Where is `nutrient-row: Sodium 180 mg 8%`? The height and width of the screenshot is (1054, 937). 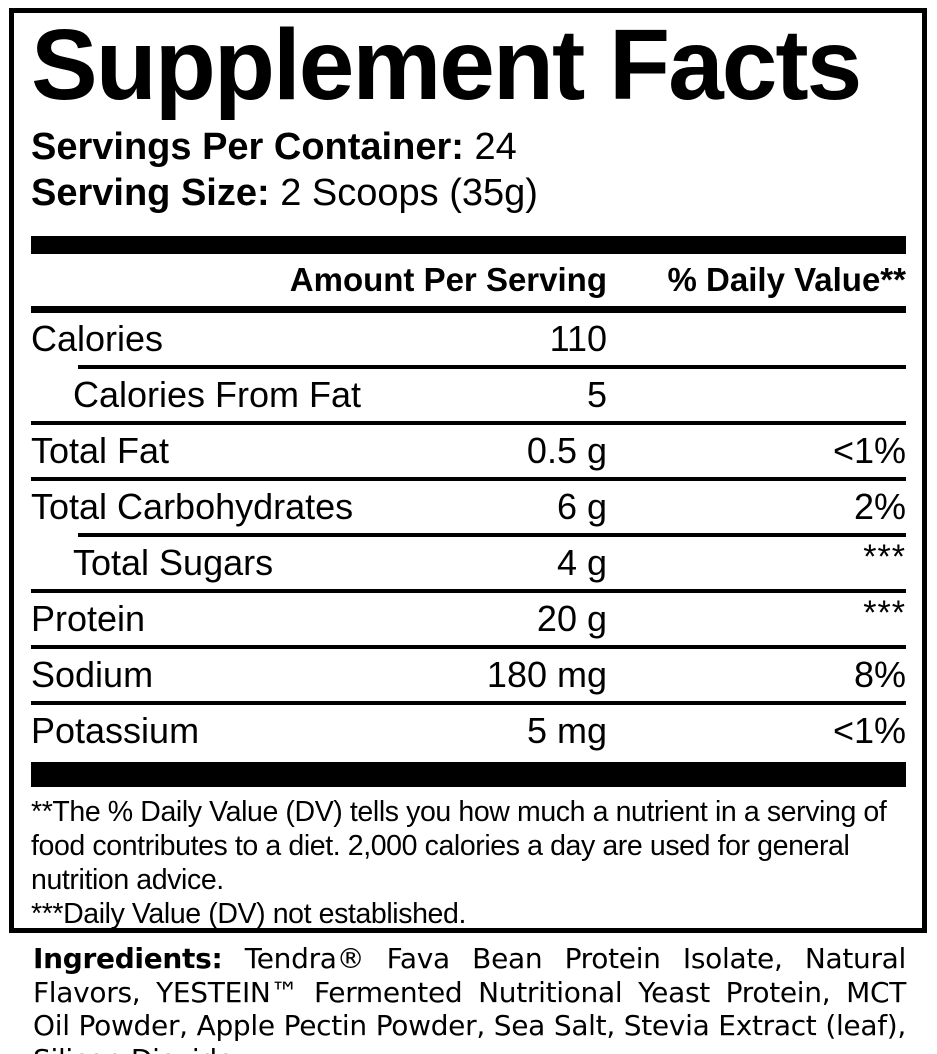
nutrient-row: Sodium 180 mg 8% is located at coordinates (468, 675).